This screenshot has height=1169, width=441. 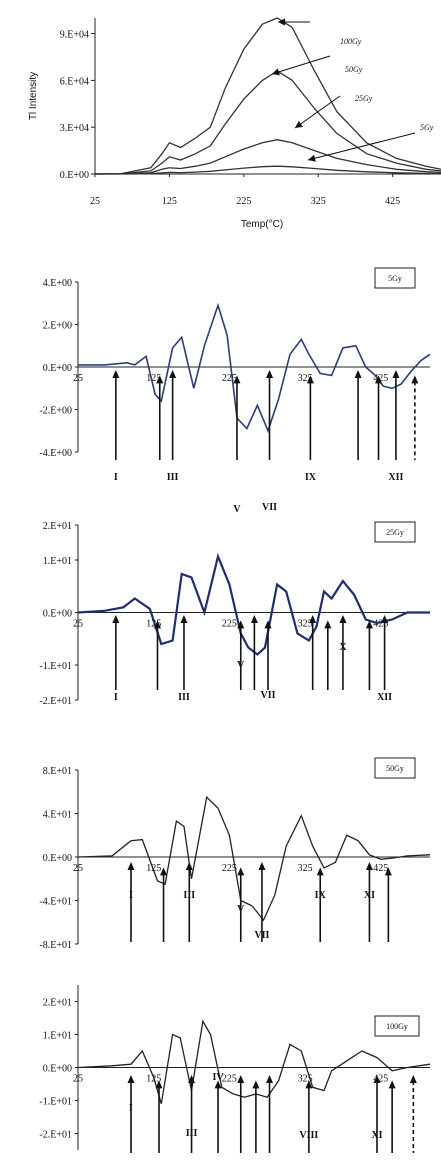 I want to click on series-line-100Gy, so click(x=267, y=96).